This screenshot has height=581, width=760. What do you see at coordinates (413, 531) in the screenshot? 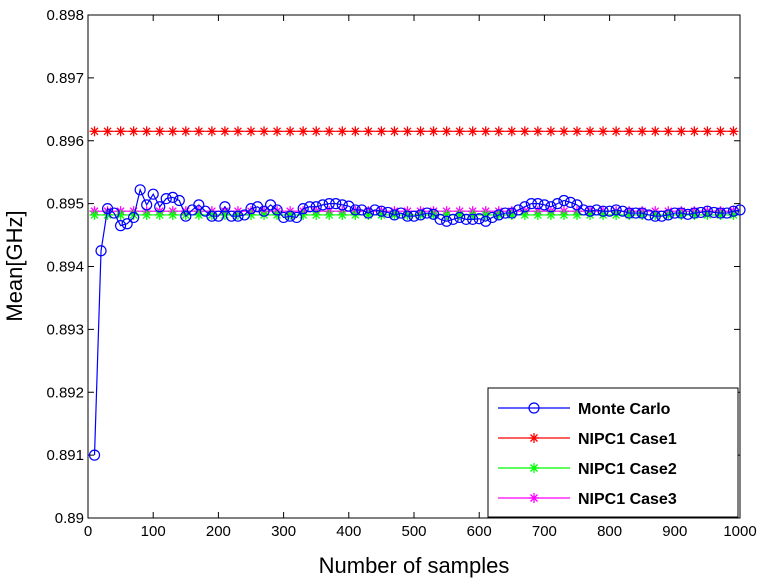
I see `x-tick-label: 500` at bounding box center [413, 531].